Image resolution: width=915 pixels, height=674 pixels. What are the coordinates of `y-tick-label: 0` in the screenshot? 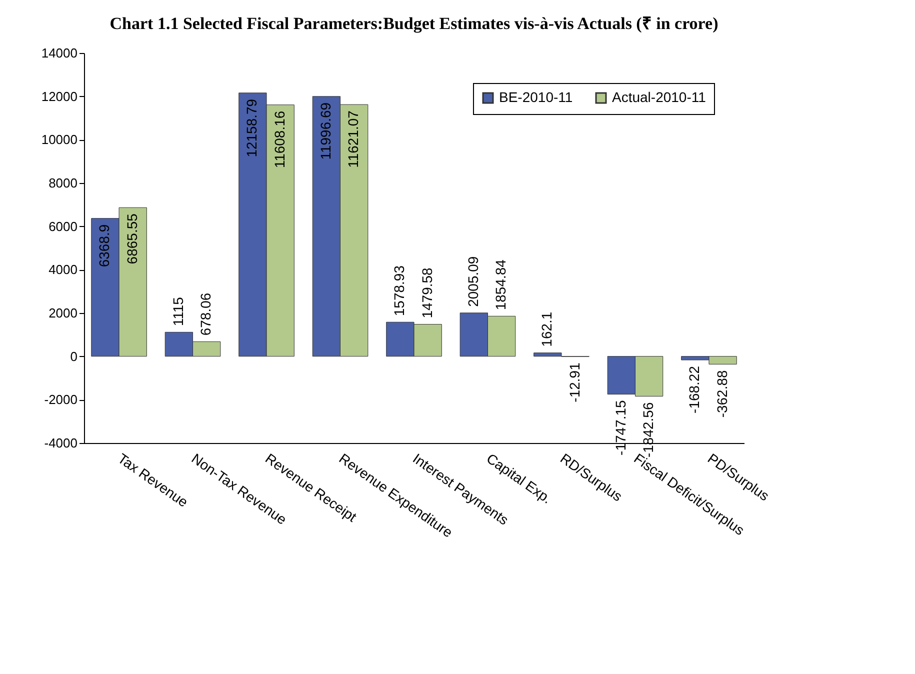 It's located at (74, 356).